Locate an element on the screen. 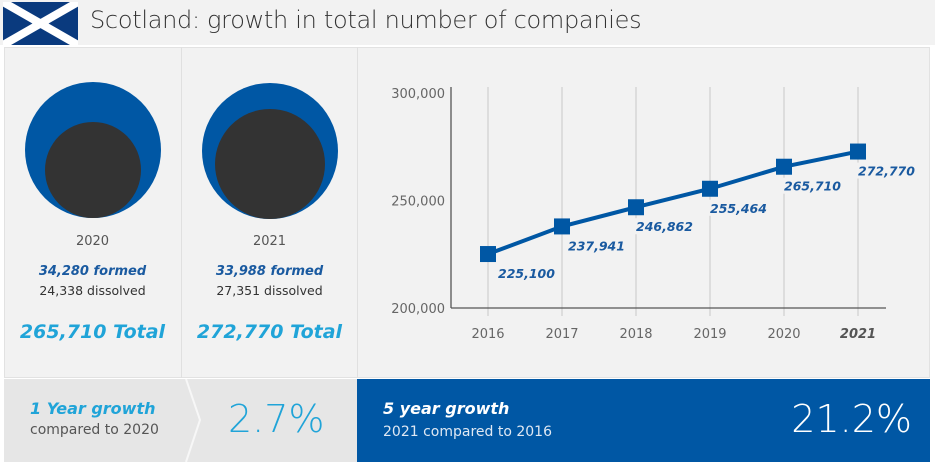  y-tick-label: 200,000 is located at coordinates (418, 309).